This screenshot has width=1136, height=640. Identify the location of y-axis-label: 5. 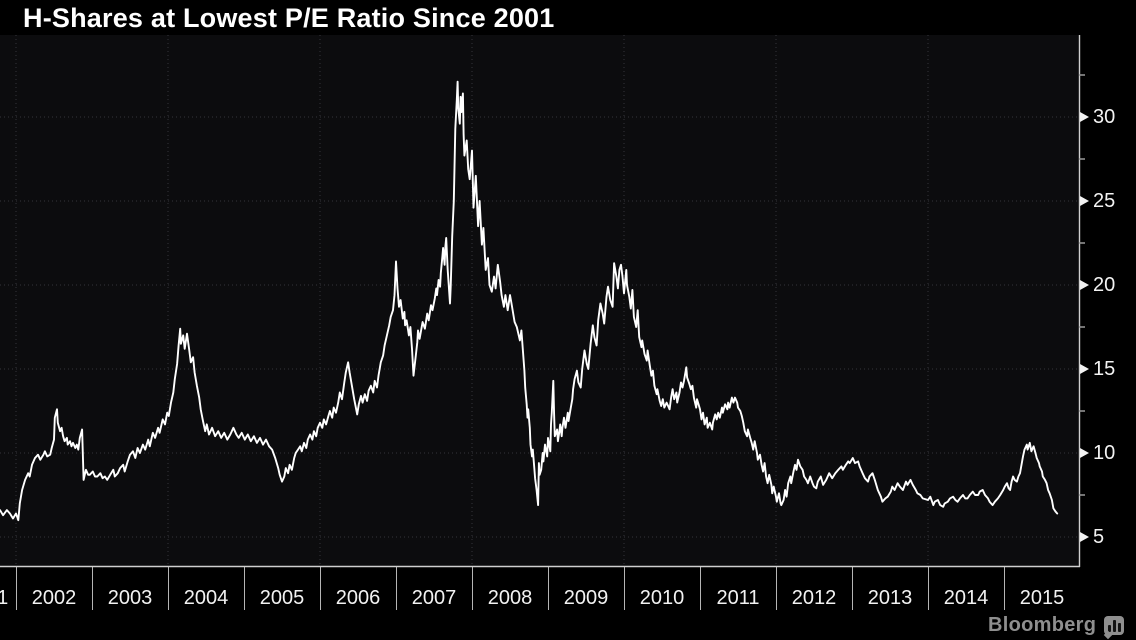
(1099, 537).